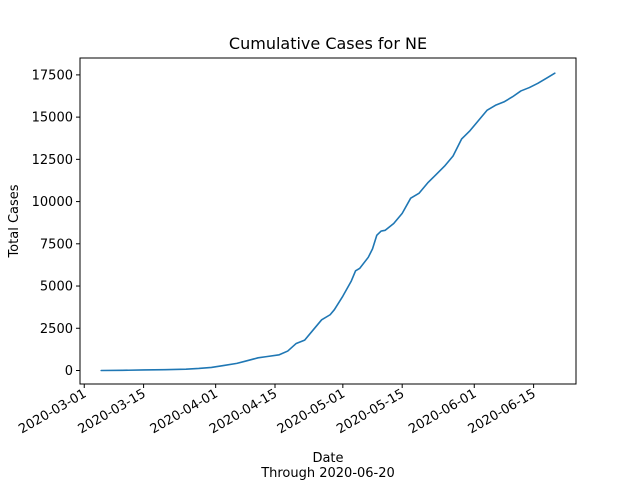  What do you see at coordinates (112, 411) in the screenshot?
I see `x-tick-label: 2020-03-15` at bounding box center [112, 411].